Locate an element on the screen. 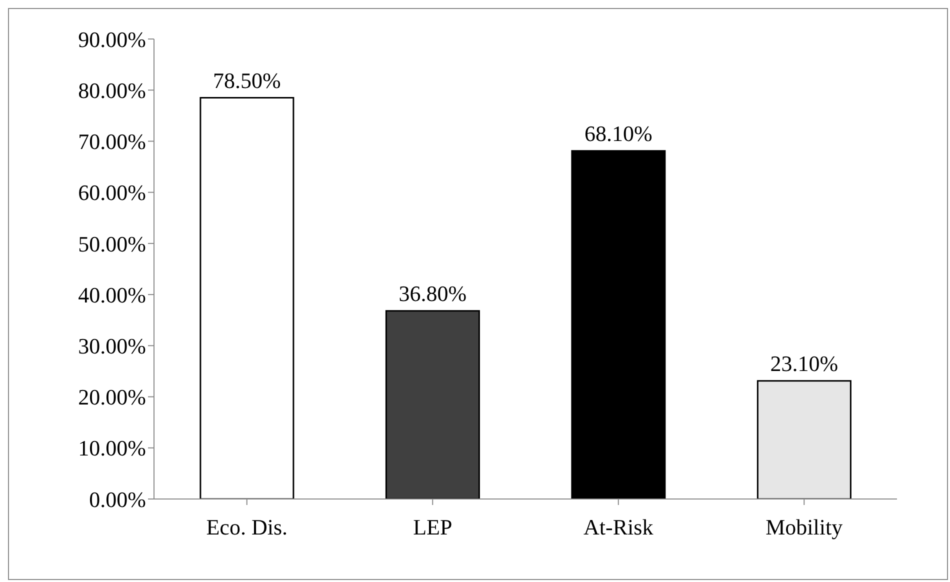  x-tick-label: LEP is located at coordinates (432, 527).